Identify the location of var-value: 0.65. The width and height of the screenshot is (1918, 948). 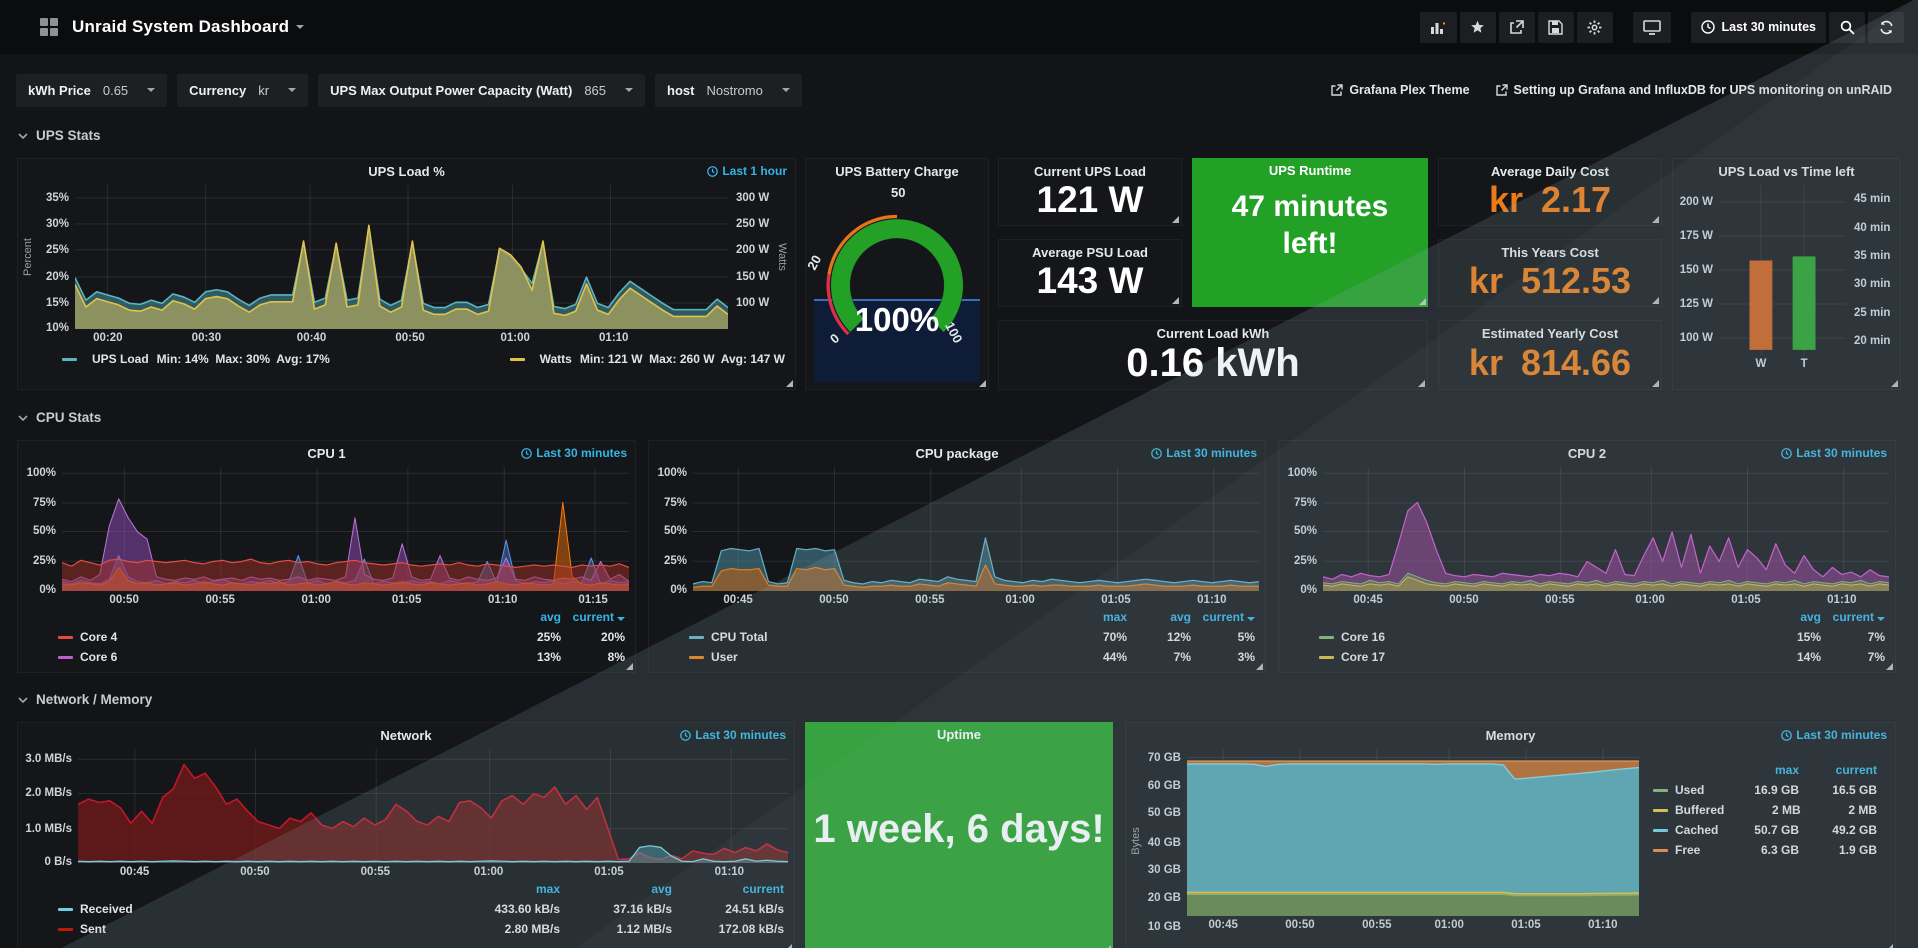
(115, 90).